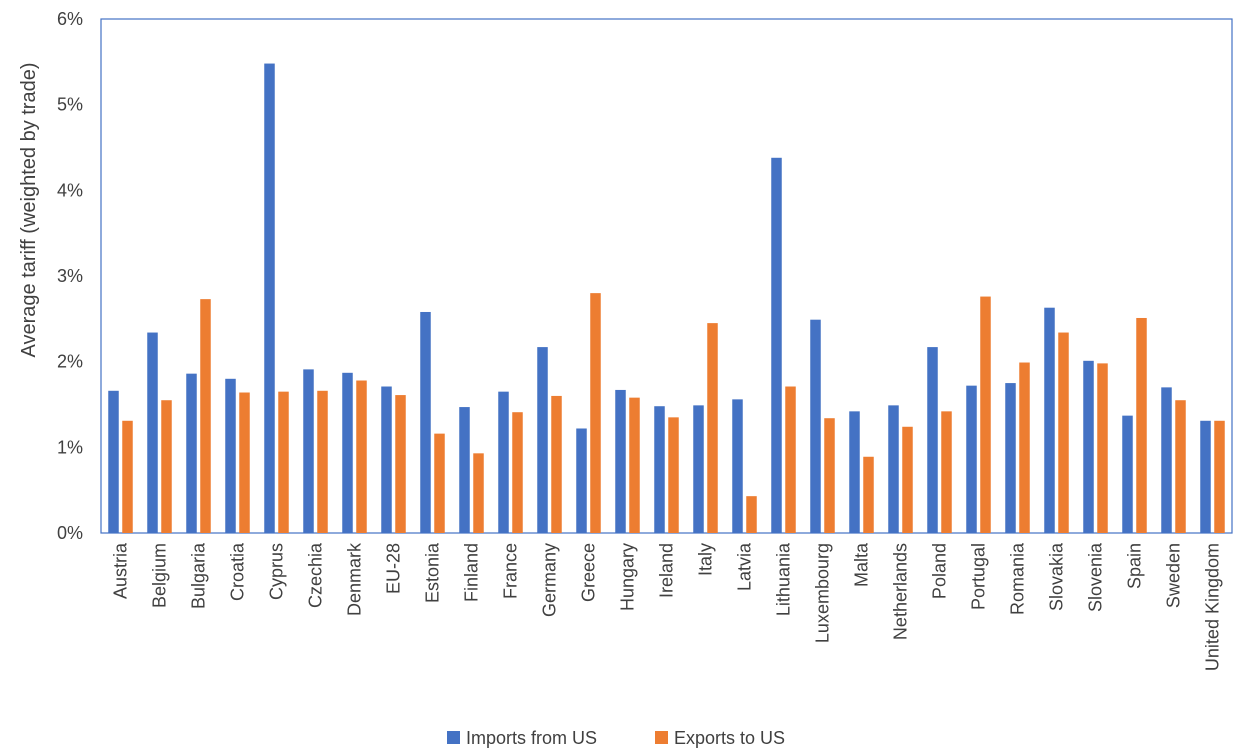 Image resolution: width=1237 pixels, height=756 pixels. I want to click on x-tick-label: Denmark, so click(355, 579).